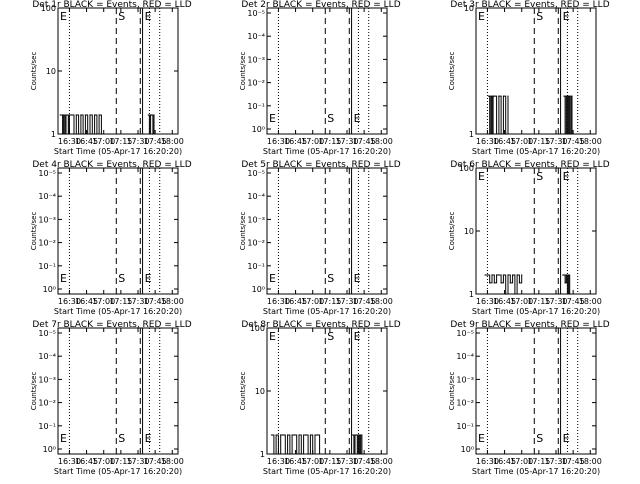  I want to click on panel-title: Det 3r BLACK = Events, RED = LLD, so click(529, 5).